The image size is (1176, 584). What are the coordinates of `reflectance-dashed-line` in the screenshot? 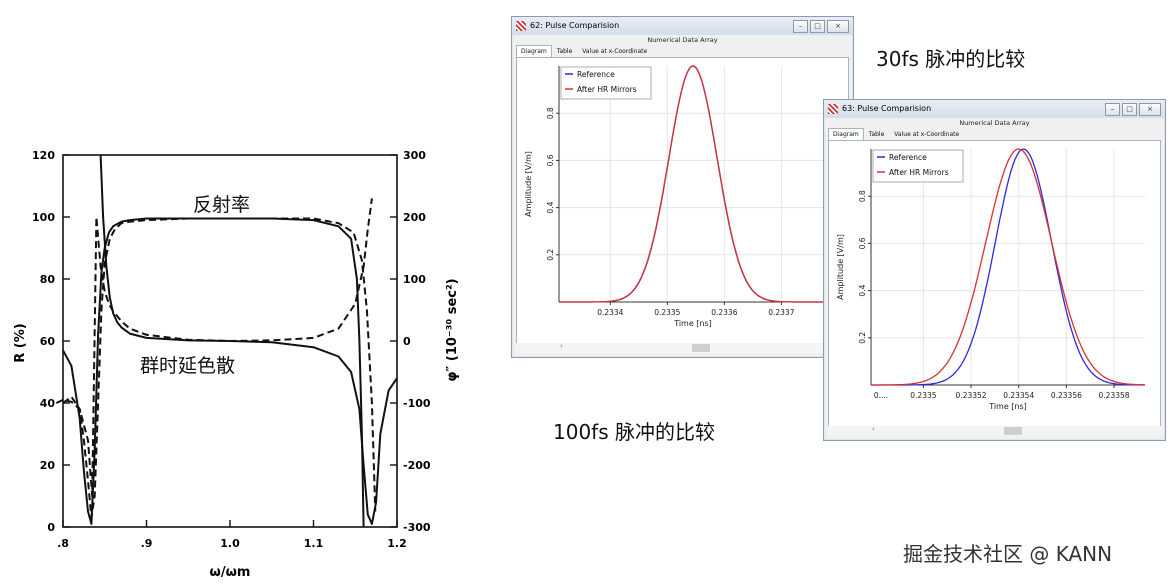 It's located at (219, 368).